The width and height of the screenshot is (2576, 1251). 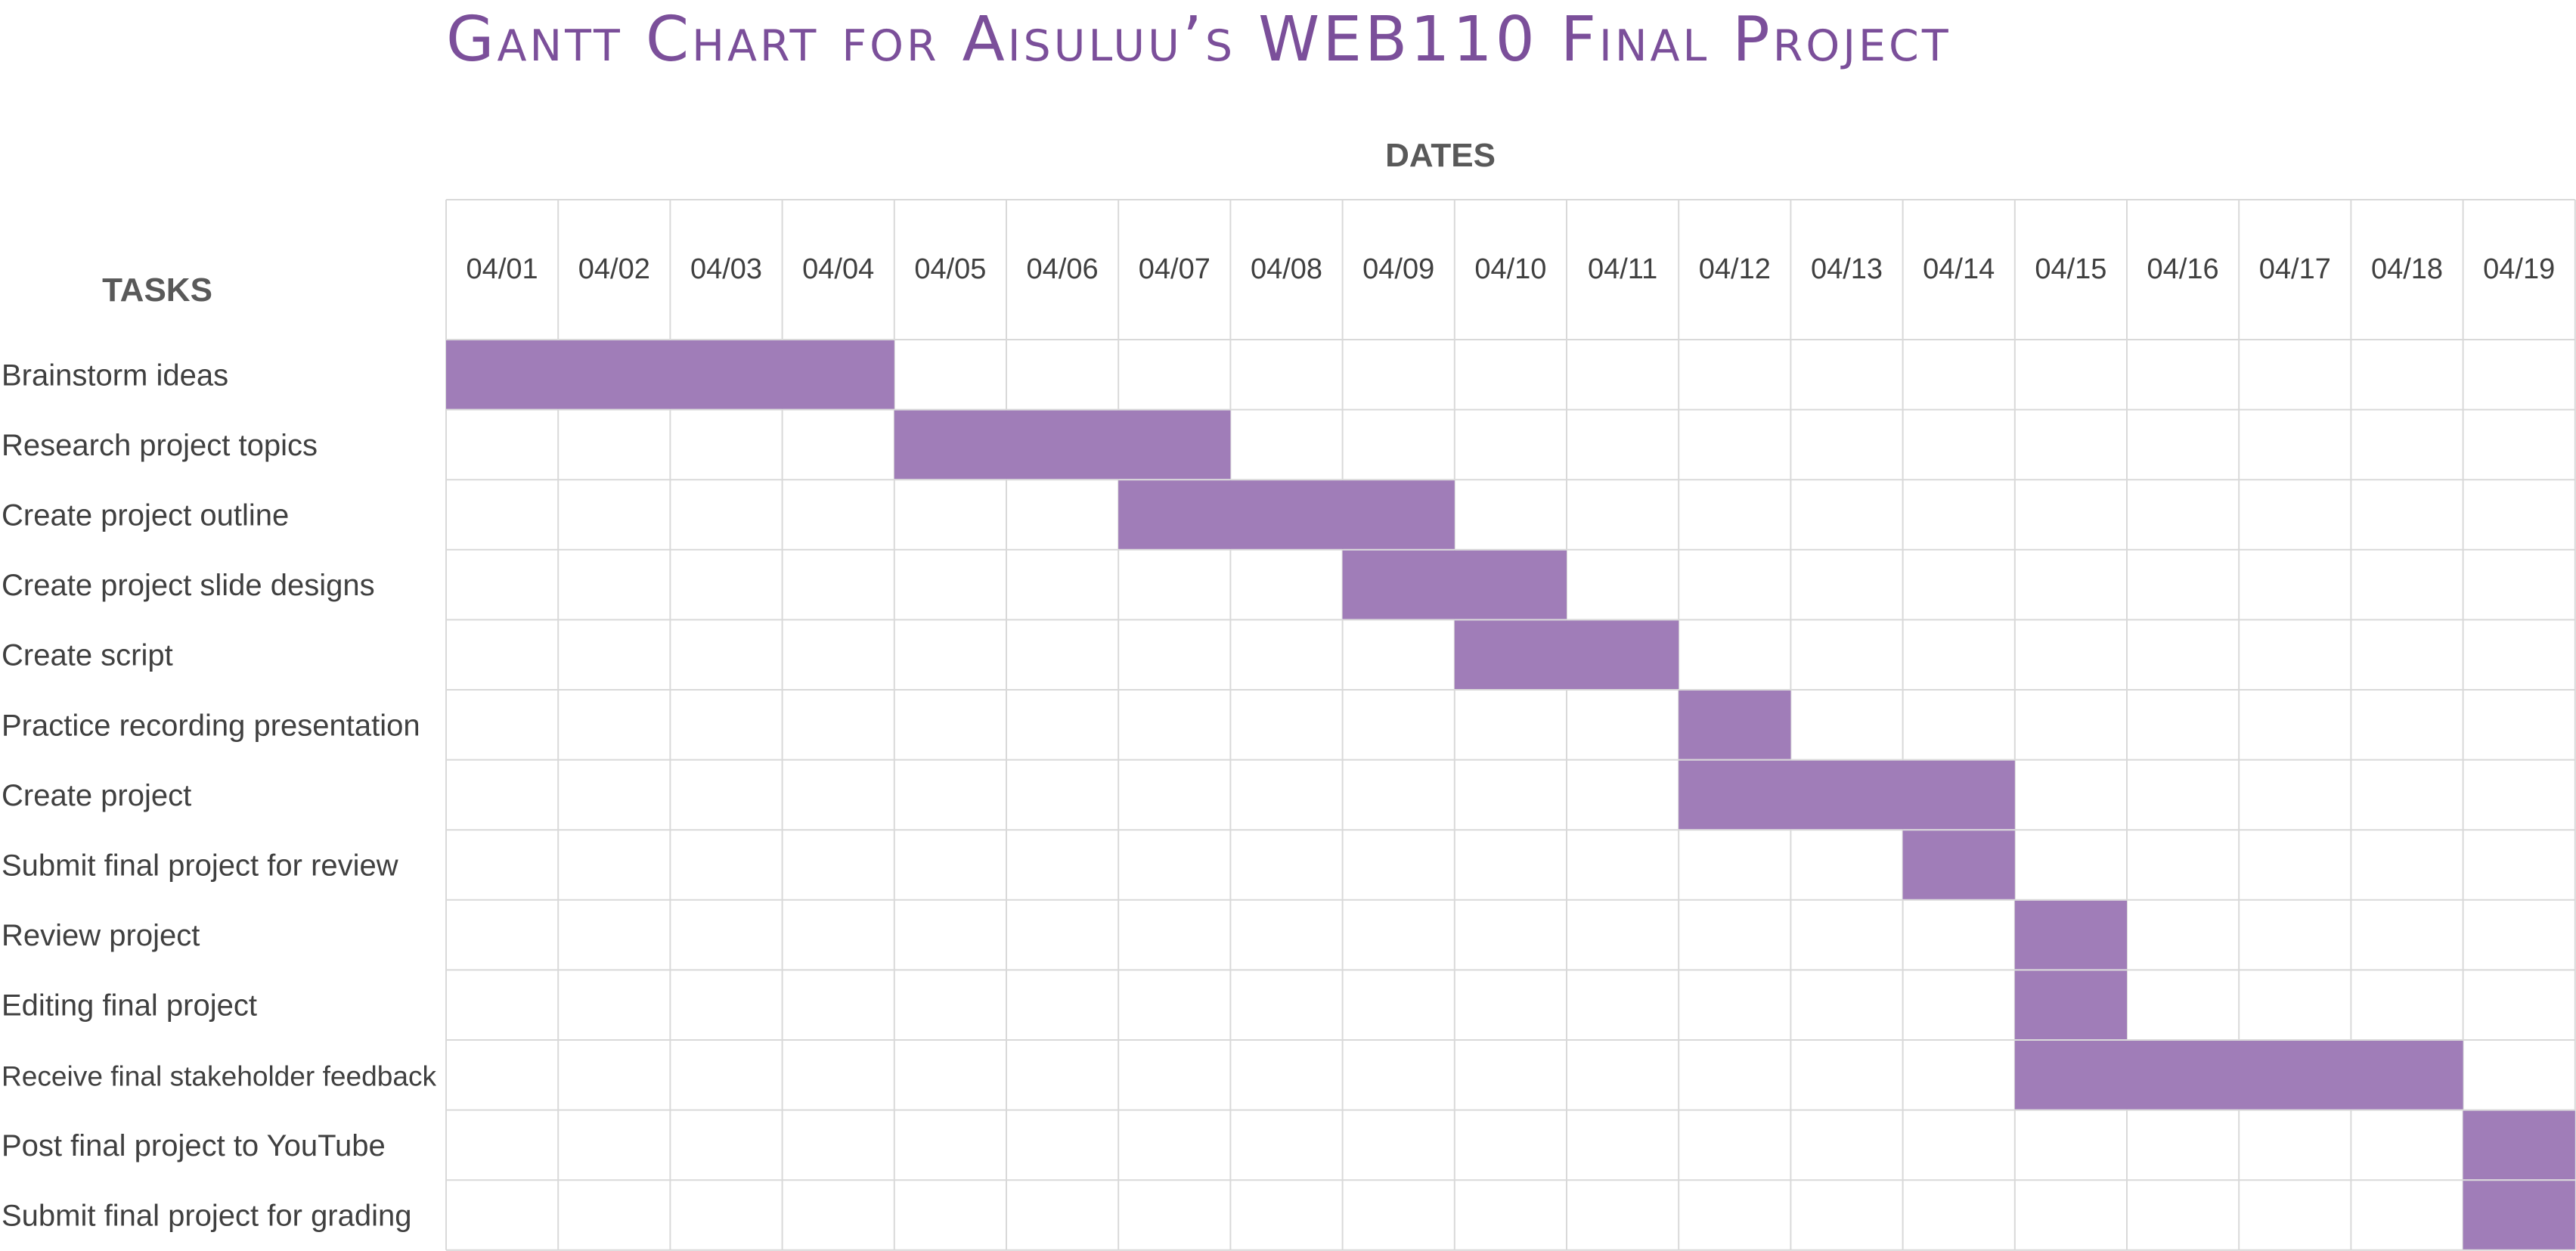 What do you see at coordinates (2295, 269) in the screenshot?
I see `date-tick-label: 04/17` at bounding box center [2295, 269].